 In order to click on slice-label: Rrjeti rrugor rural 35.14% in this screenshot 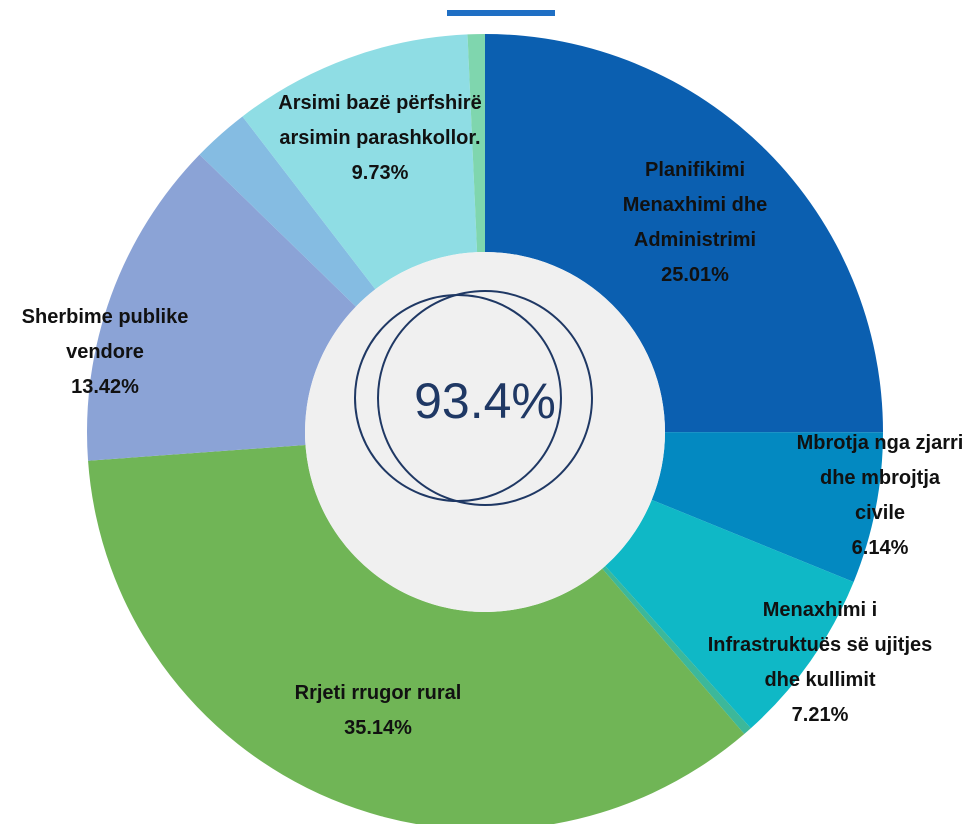, I will do `click(378, 711)`.